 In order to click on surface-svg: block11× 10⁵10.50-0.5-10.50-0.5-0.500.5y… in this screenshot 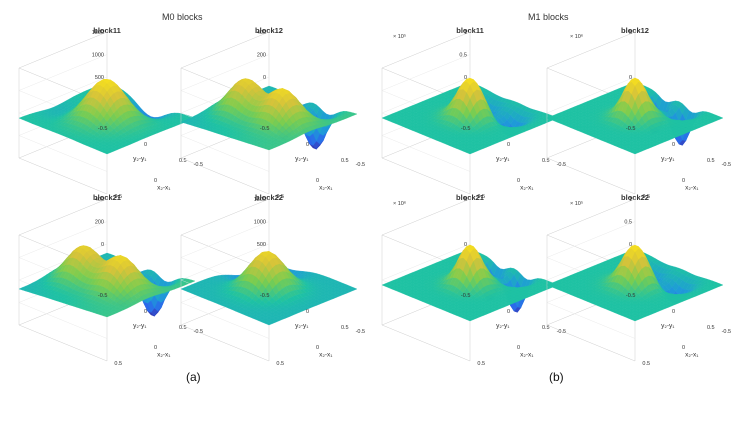, I will do `click(473, 113)`.